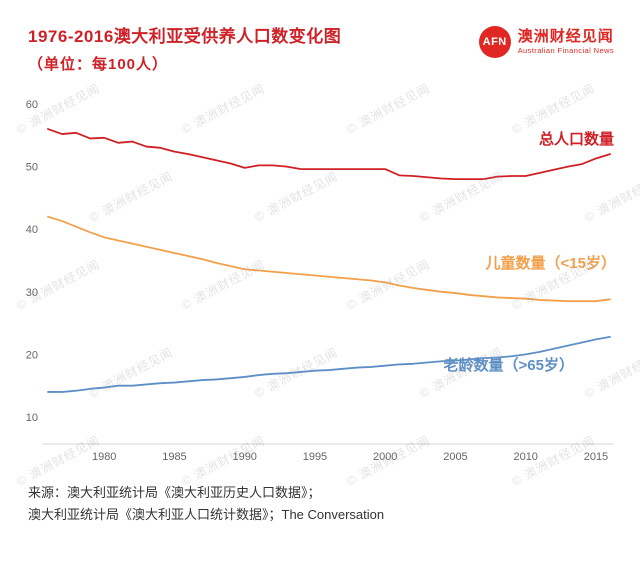 This screenshot has height=568, width=640. What do you see at coordinates (32, 355) in the screenshot?
I see `y-axis-tick-label: 20` at bounding box center [32, 355].